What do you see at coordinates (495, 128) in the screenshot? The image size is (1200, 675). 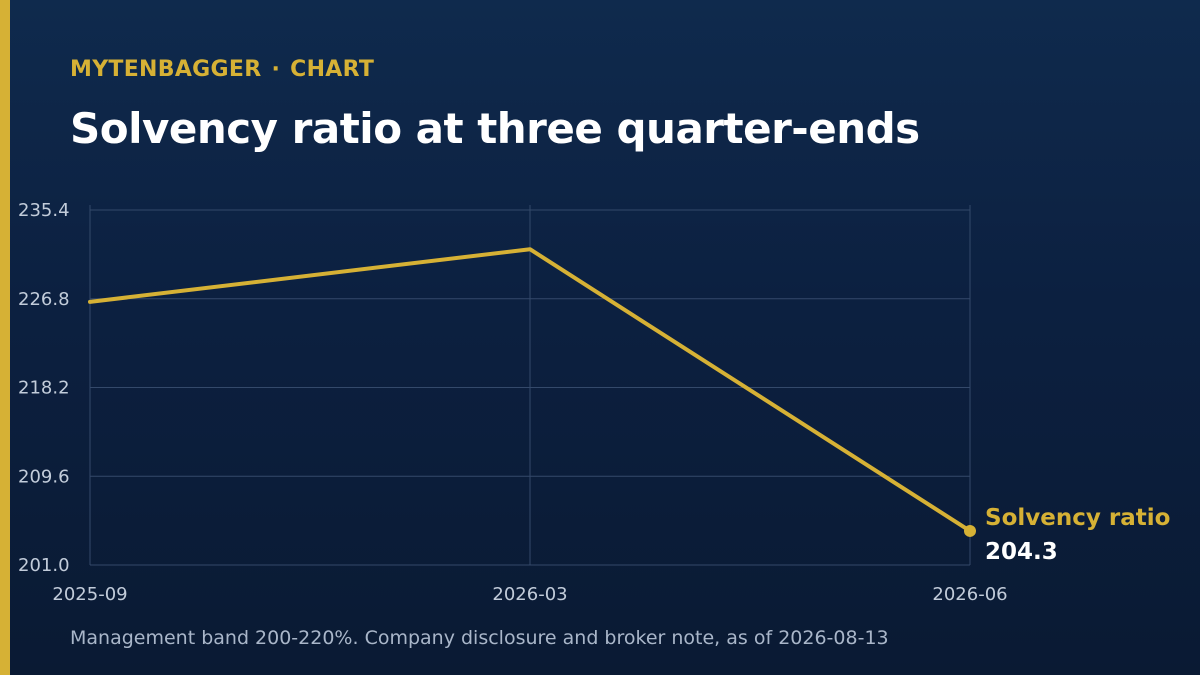 I see `chart-title: Solvency ratio at three quarter-ends` at bounding box center [495, 128].